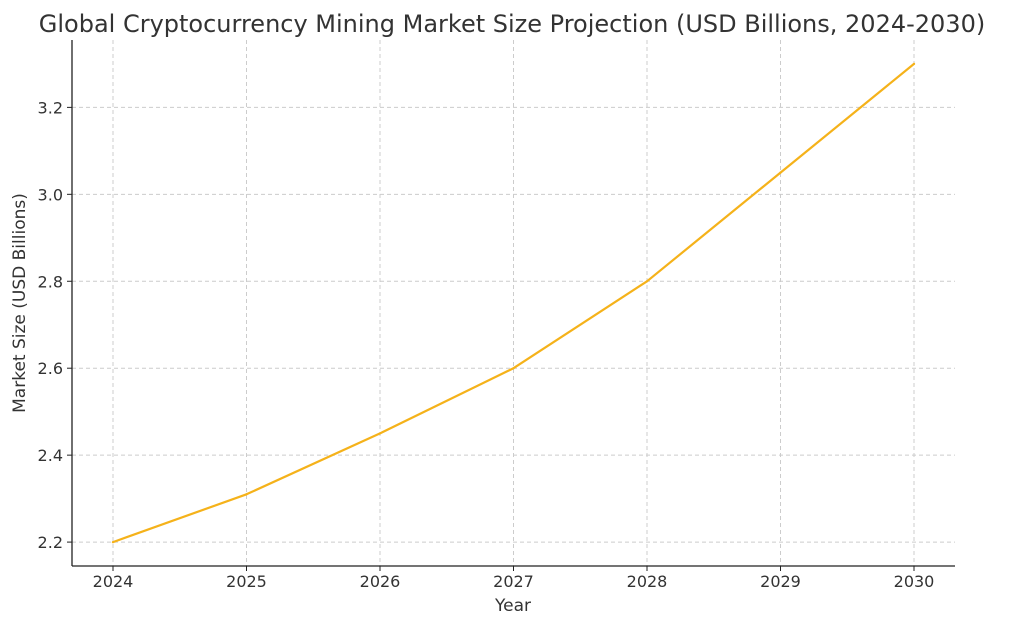  Describe the element at coordinates (780, 581) in the screenshot. I see `x-tick-label: 2029` at that location.